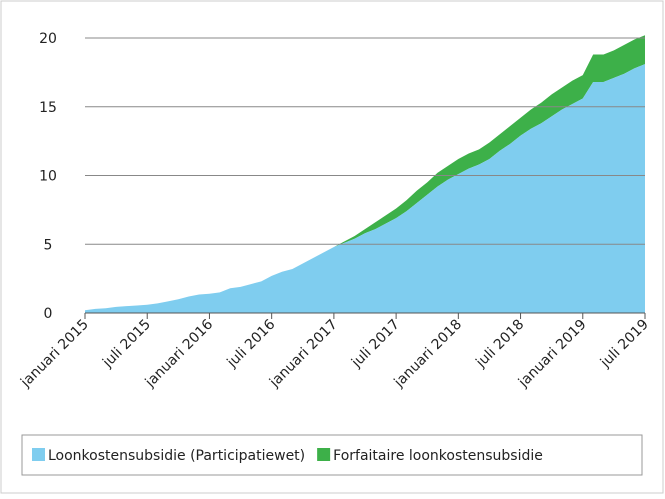  I want to click on y-tick-label: 20, so click(48, 39).